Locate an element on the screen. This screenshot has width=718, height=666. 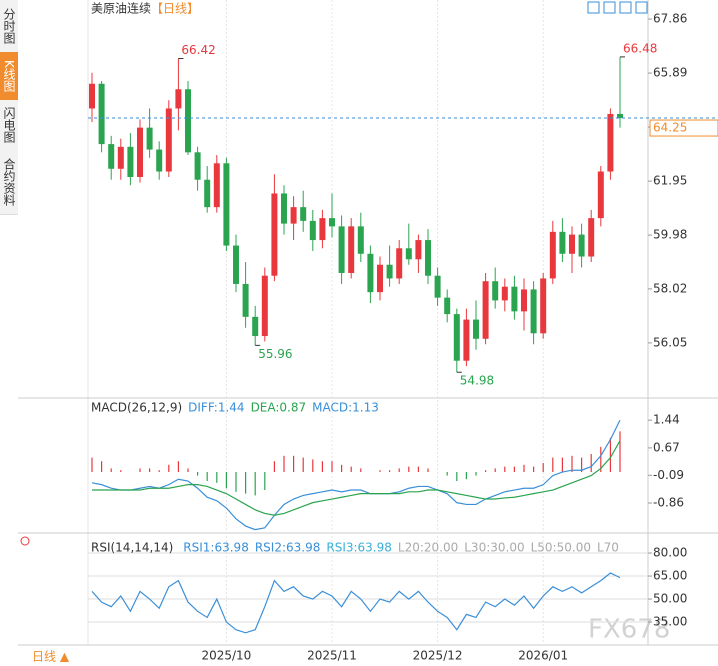
sidebar-tab: 分时图 is located at coordinates (9, 26).